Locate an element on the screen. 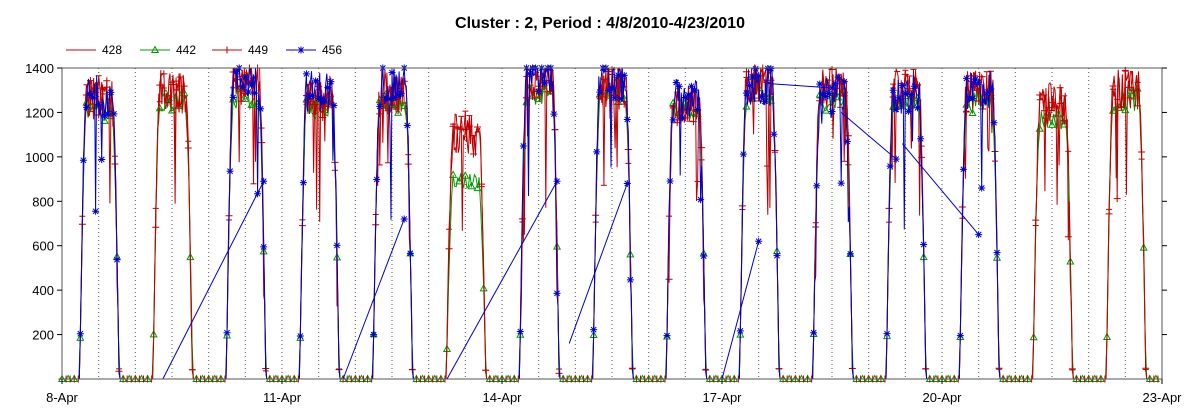  legend-item-442: 442 is located at coordinates (168, 50).